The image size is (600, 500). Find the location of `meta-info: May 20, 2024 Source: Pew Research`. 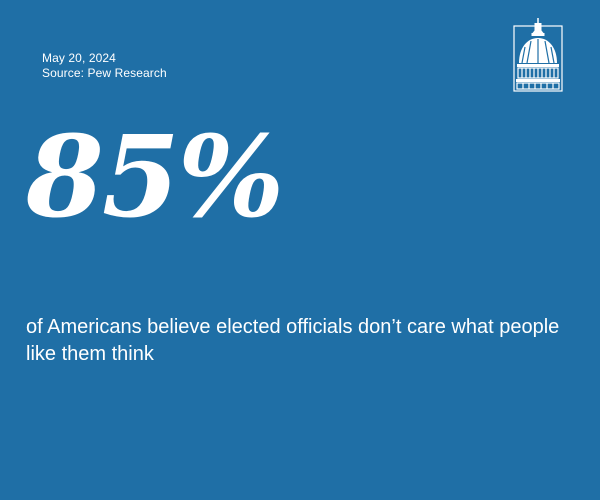

meta-info: May 20, 2024 Source: Pew Research is located at coordinates (104, 66).